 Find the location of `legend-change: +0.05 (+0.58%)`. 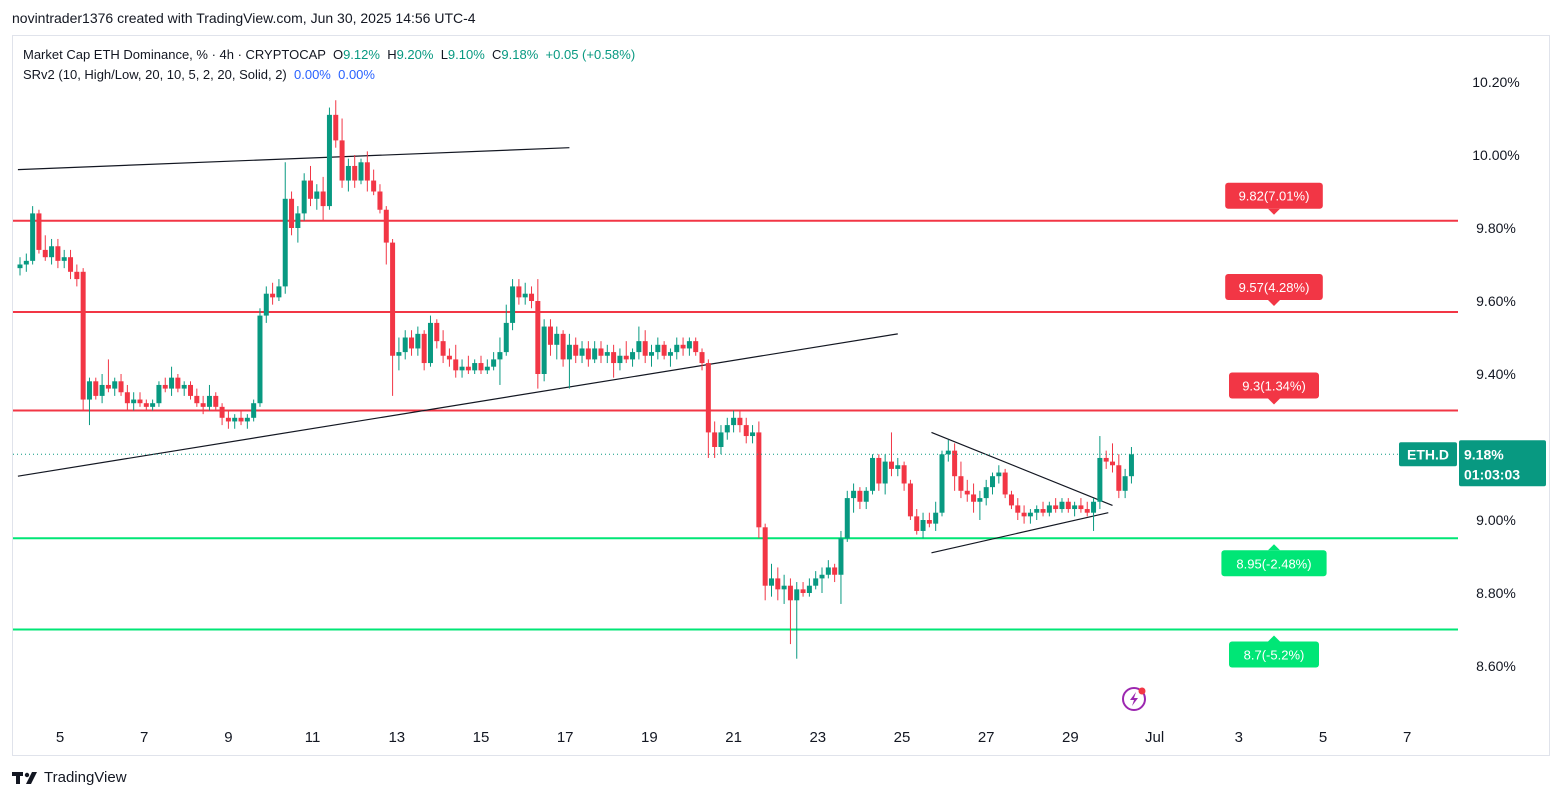

legend-change: +0.05 (+0.58%) is located at coordinates (590, 54).